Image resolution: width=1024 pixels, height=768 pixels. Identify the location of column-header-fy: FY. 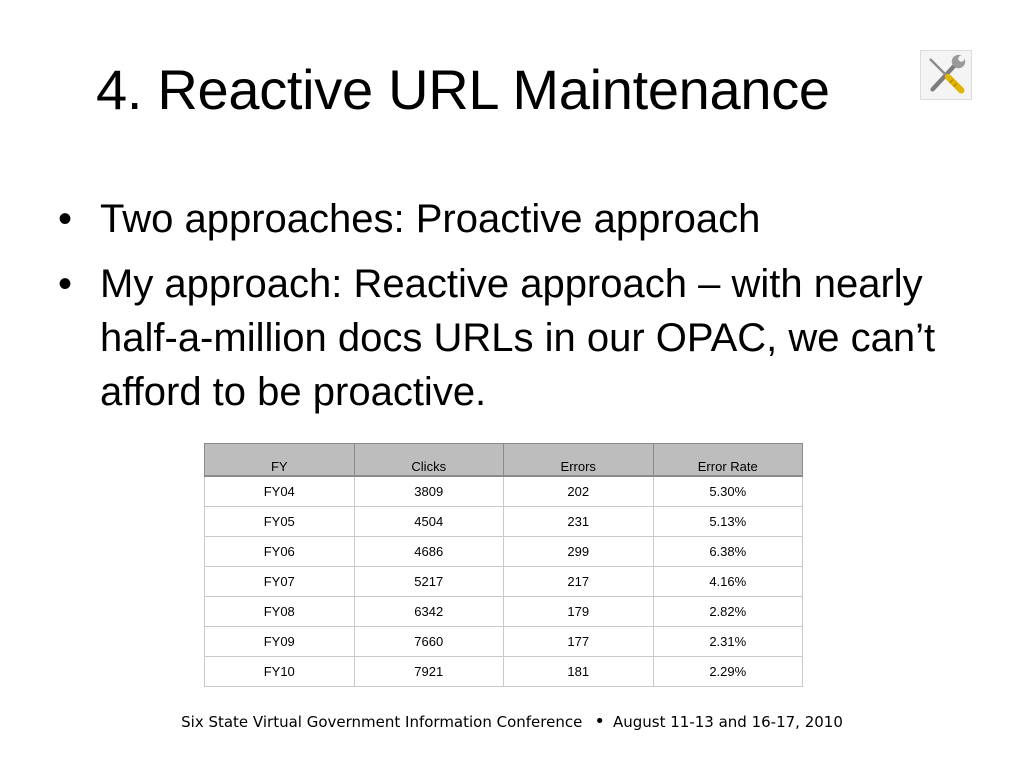
(279, 460).